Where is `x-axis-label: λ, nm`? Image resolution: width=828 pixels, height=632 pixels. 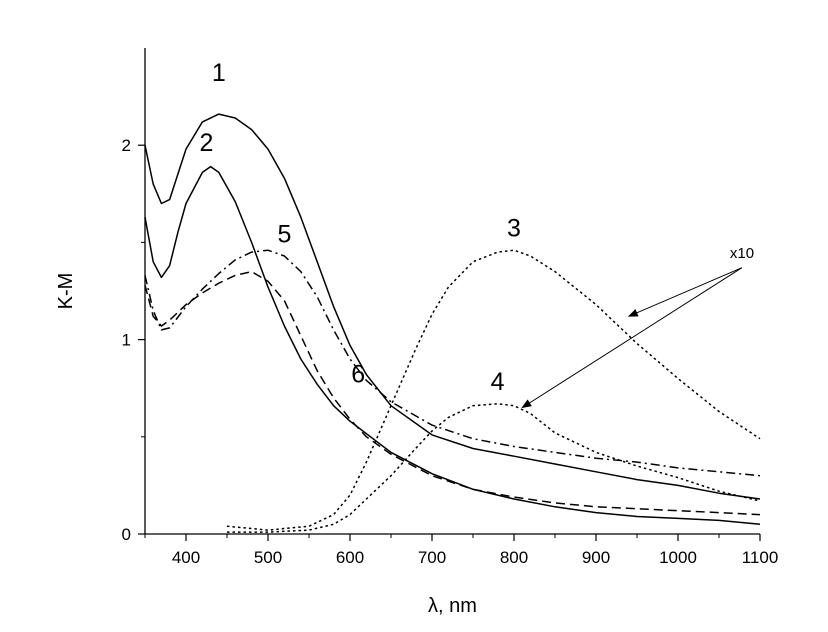
x-axis-label: λ, nm is located at coordinates (452, 606).